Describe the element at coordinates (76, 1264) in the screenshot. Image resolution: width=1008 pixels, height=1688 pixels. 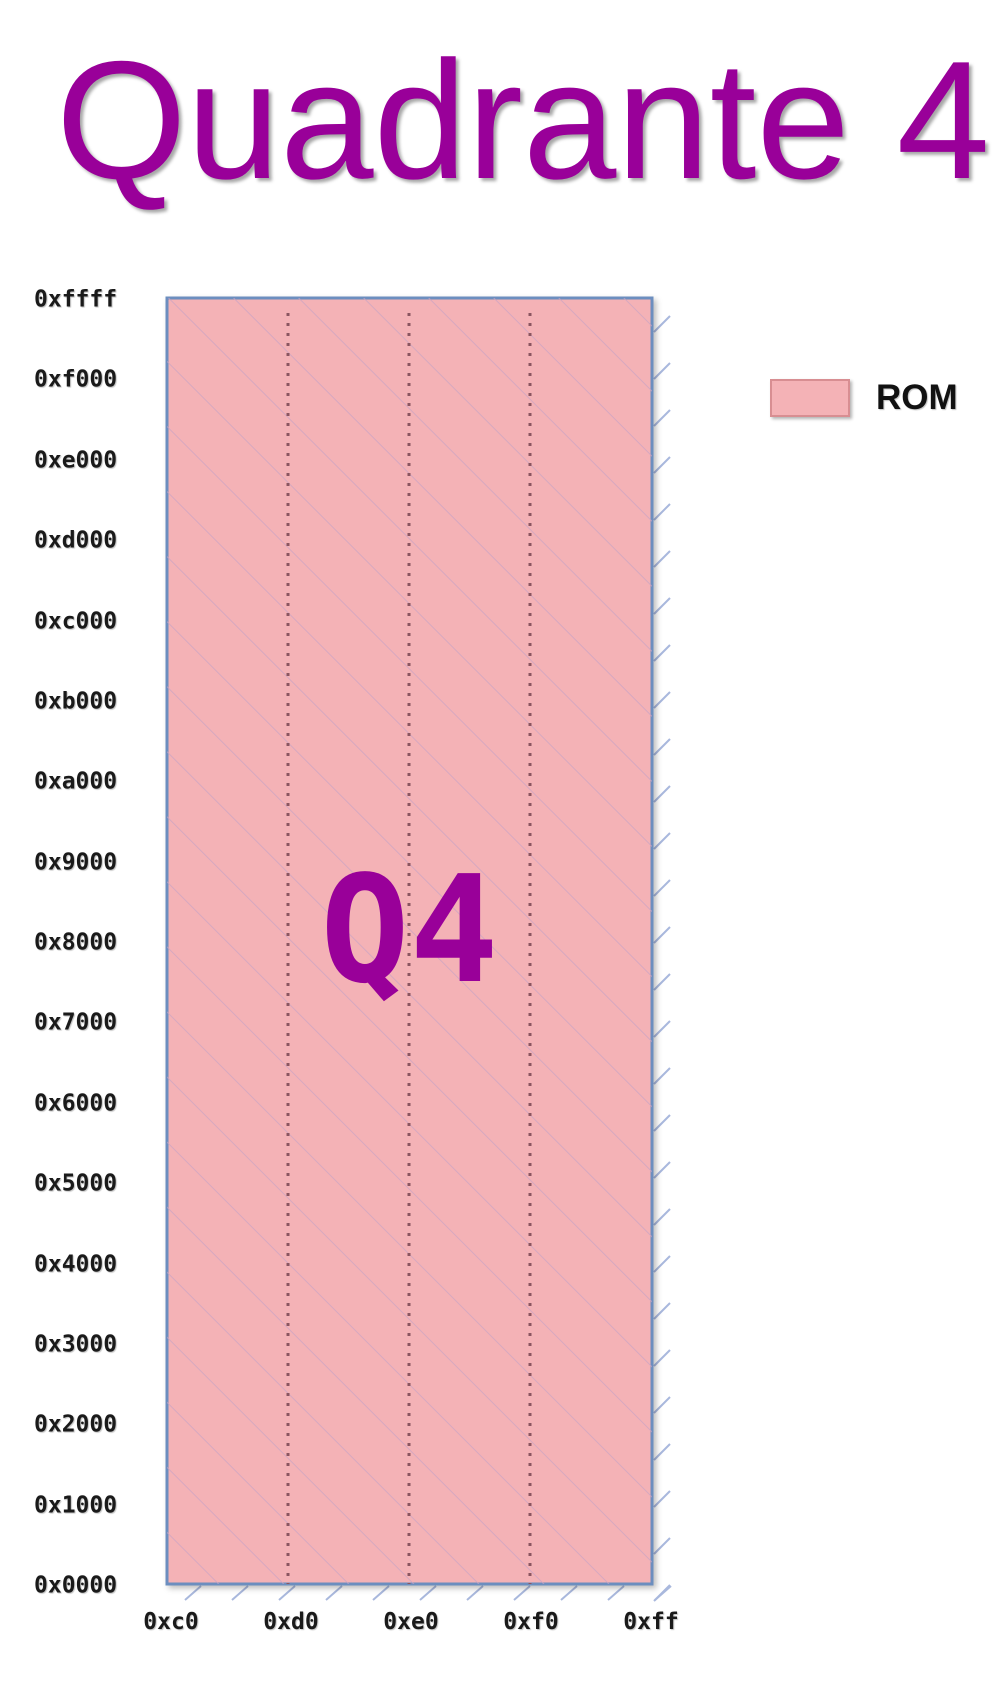
I see `y-tick-label: 0x4000` at that location.